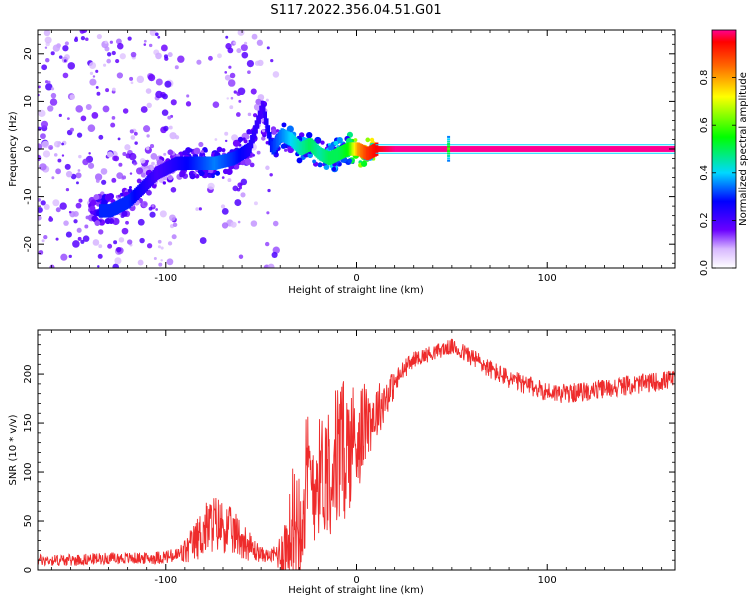 This screenshot has height=600, width=750. I want to click on spectrogram-ridge-cell, so click(264, 111).